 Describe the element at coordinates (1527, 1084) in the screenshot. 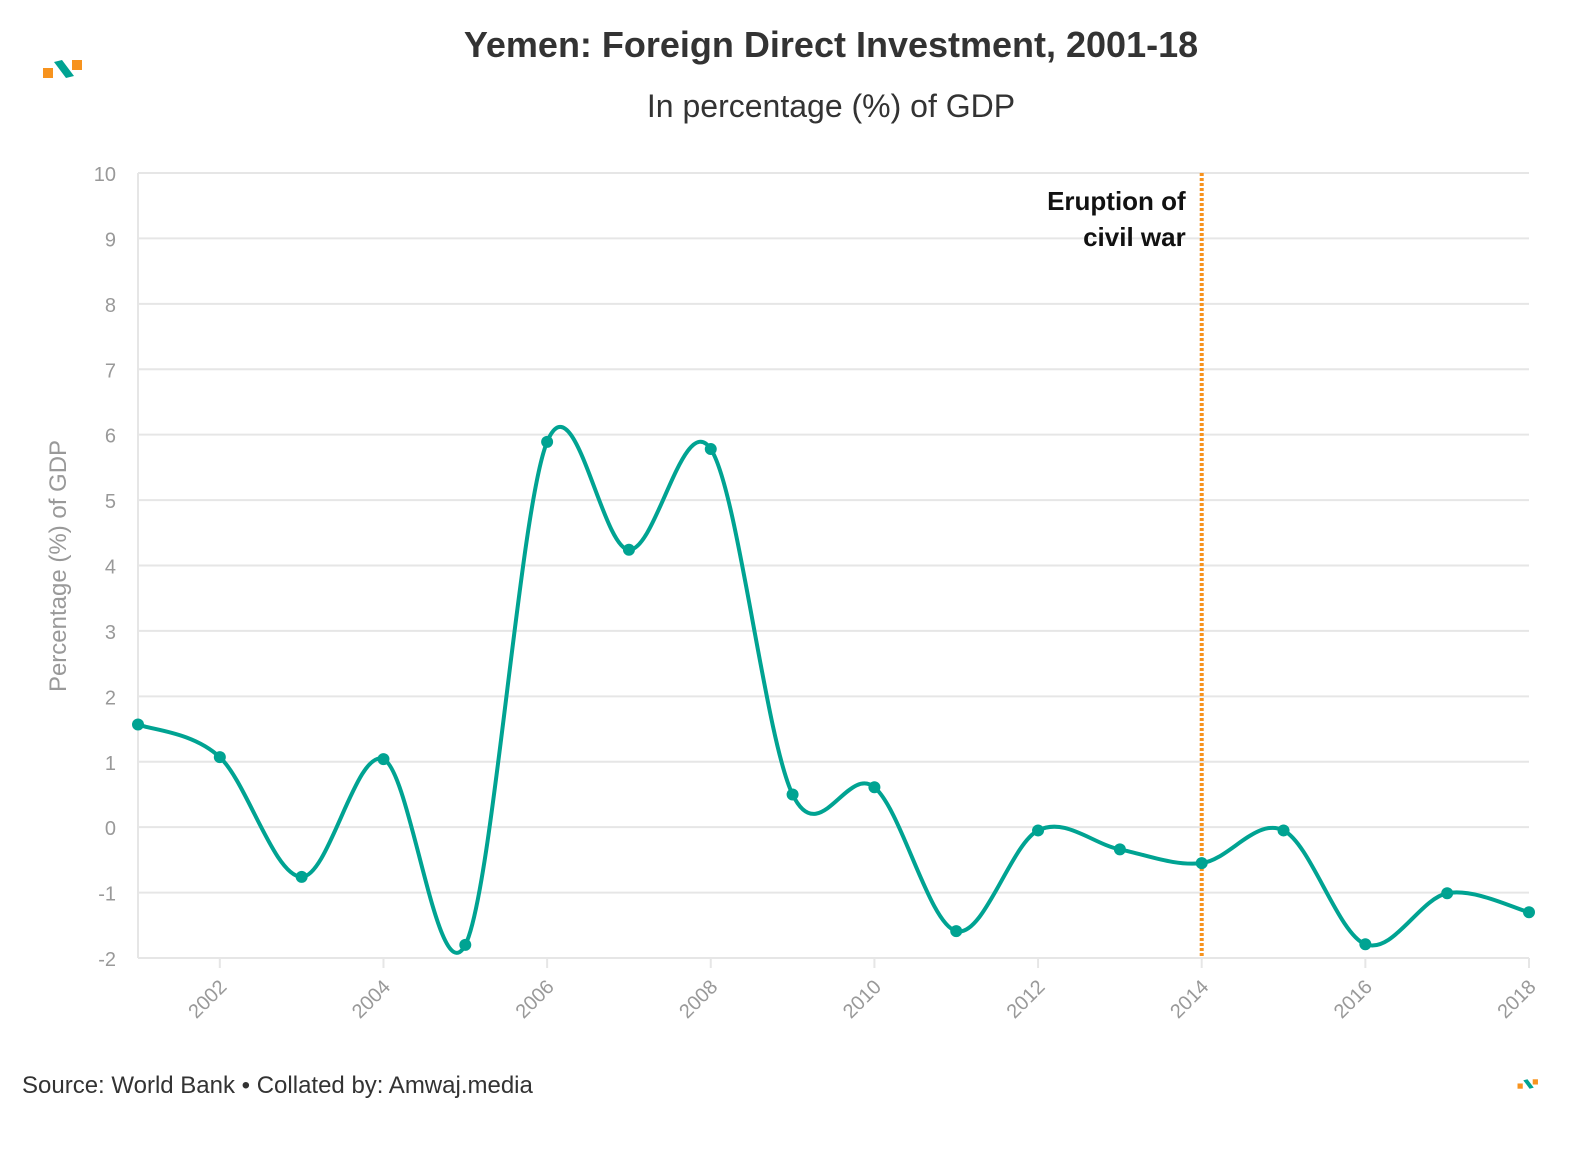

I see `footer-logo-icon` at that location.